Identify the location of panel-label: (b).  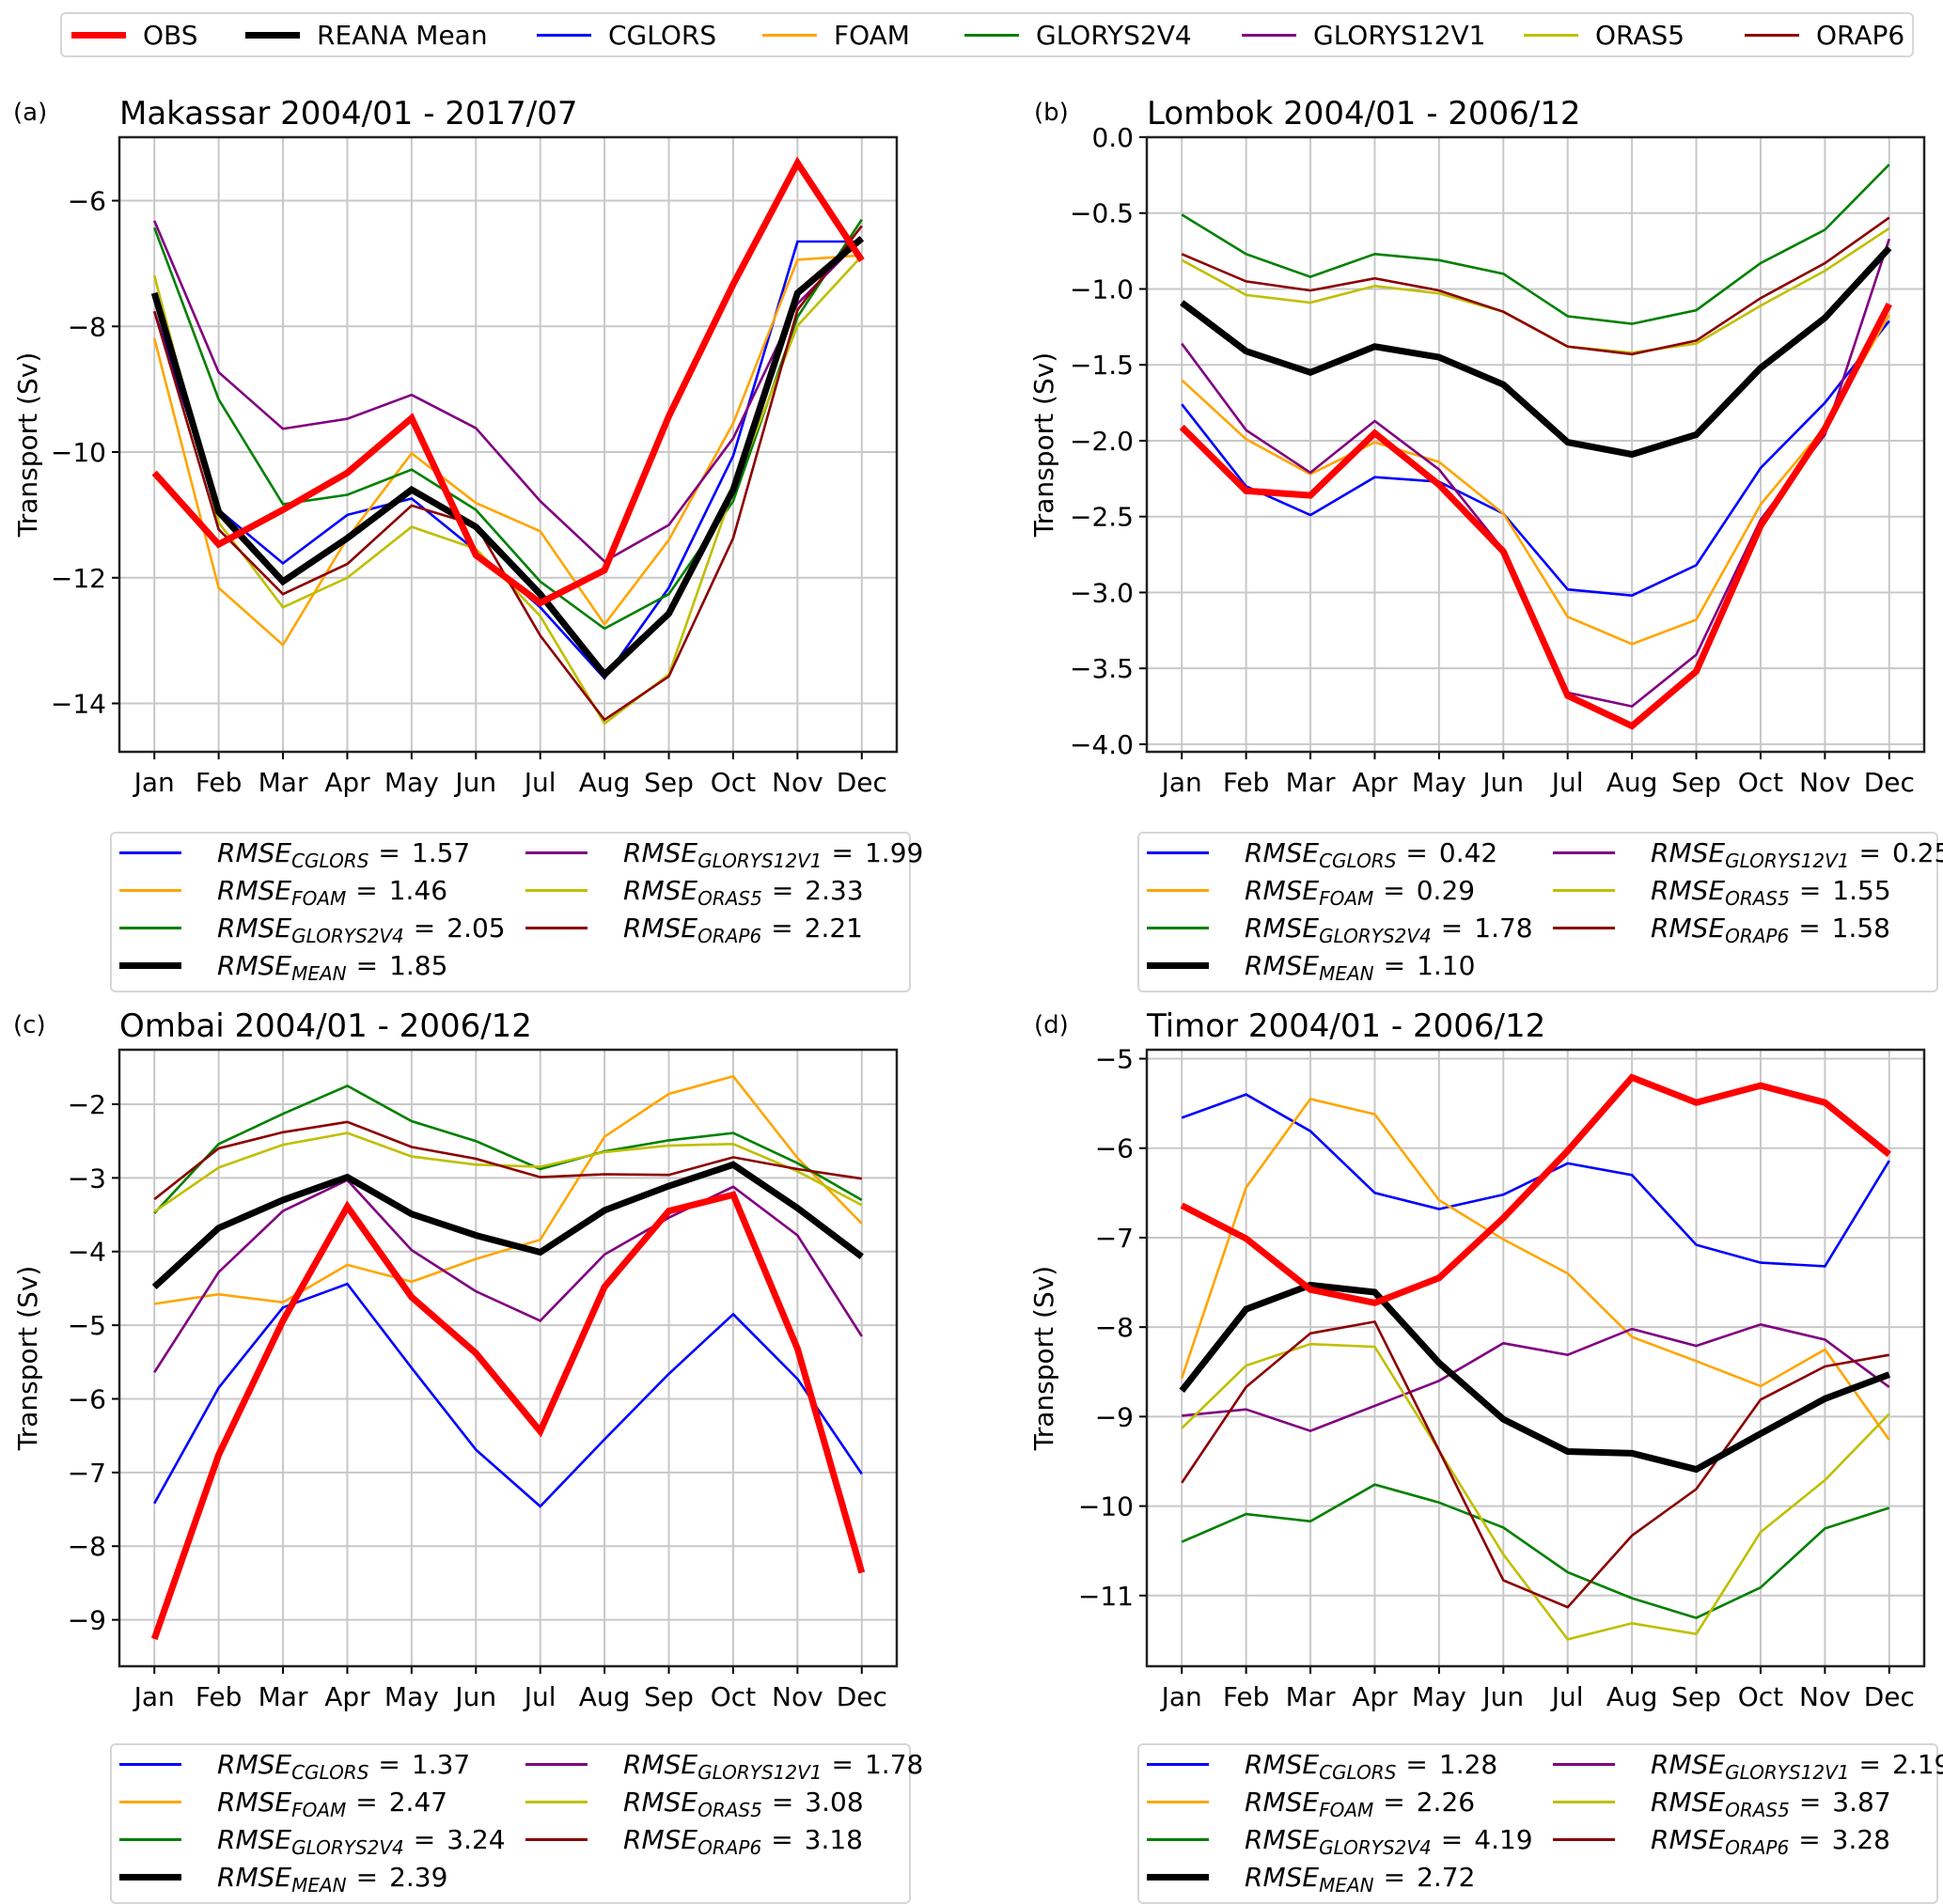
(1052, 113).